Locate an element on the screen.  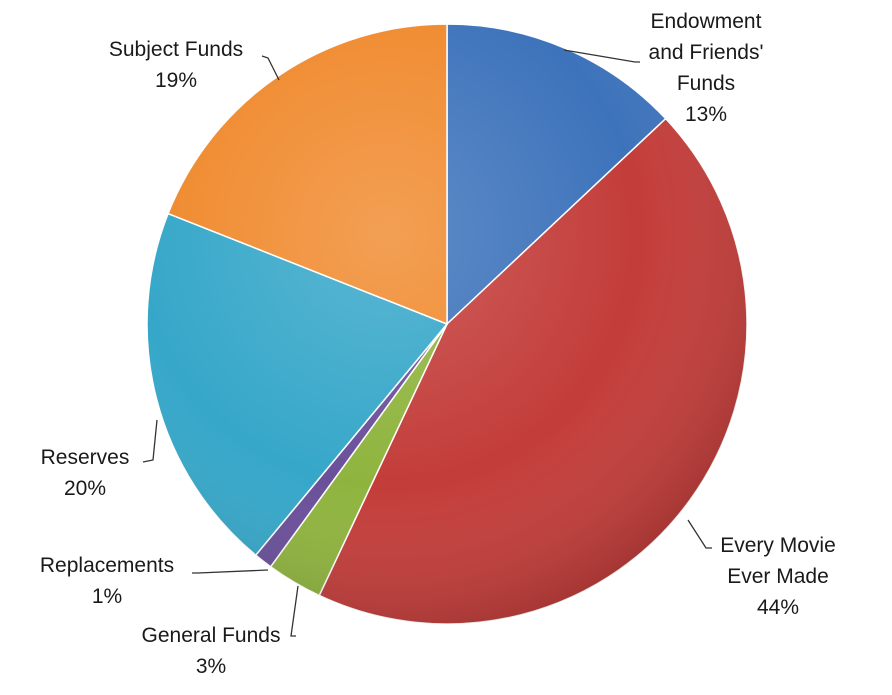
slice-percent: 3% is located at coordinates (211, 666).